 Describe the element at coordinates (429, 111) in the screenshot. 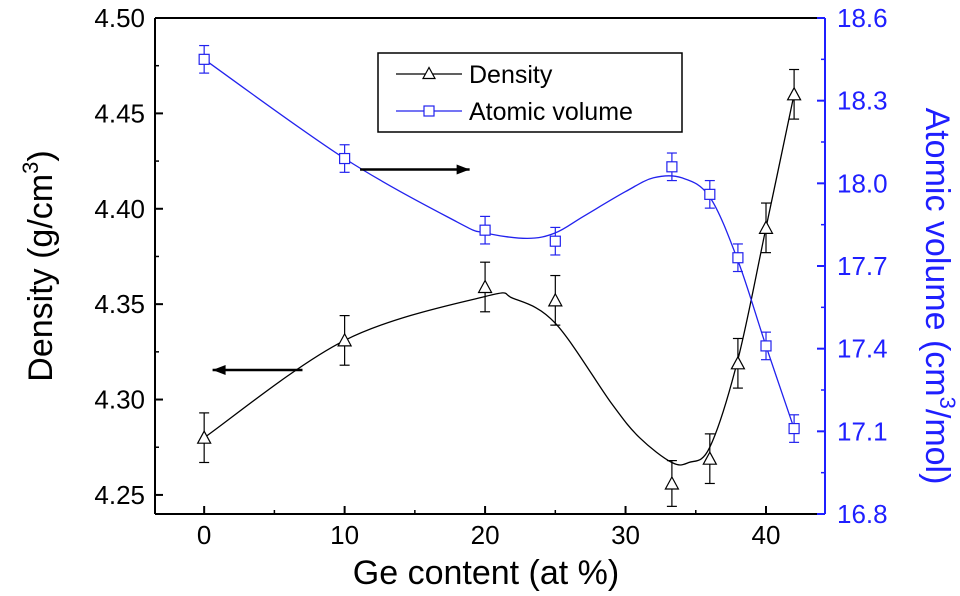

I see `legend-volume-marker` at that location.